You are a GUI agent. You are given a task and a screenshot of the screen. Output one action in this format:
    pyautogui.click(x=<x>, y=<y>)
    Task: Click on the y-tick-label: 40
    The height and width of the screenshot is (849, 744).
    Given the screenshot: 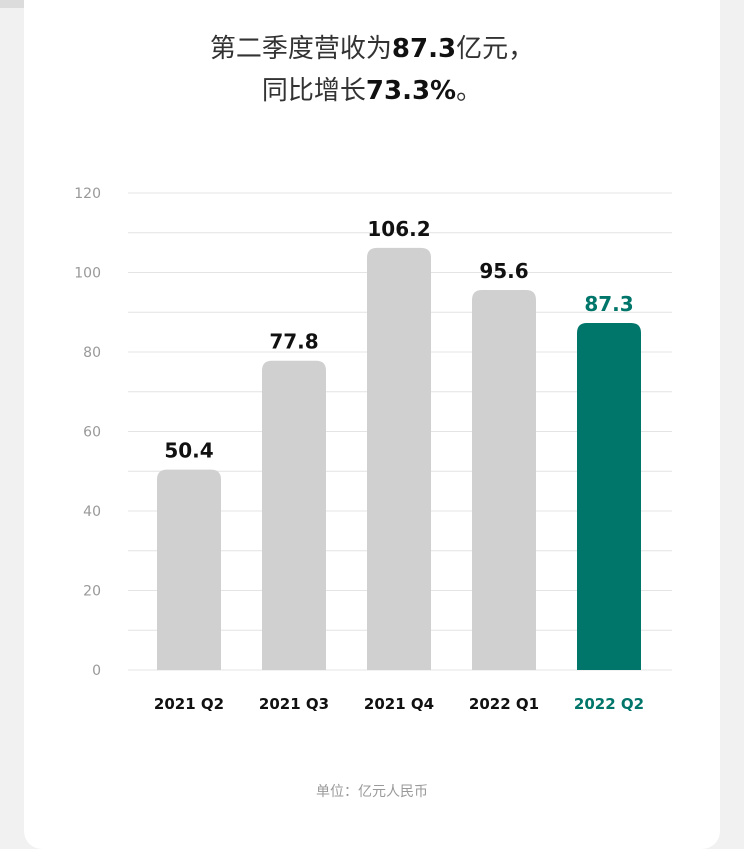 What is the action you would take?
    pyautogui.click(x=92, y=512)
    